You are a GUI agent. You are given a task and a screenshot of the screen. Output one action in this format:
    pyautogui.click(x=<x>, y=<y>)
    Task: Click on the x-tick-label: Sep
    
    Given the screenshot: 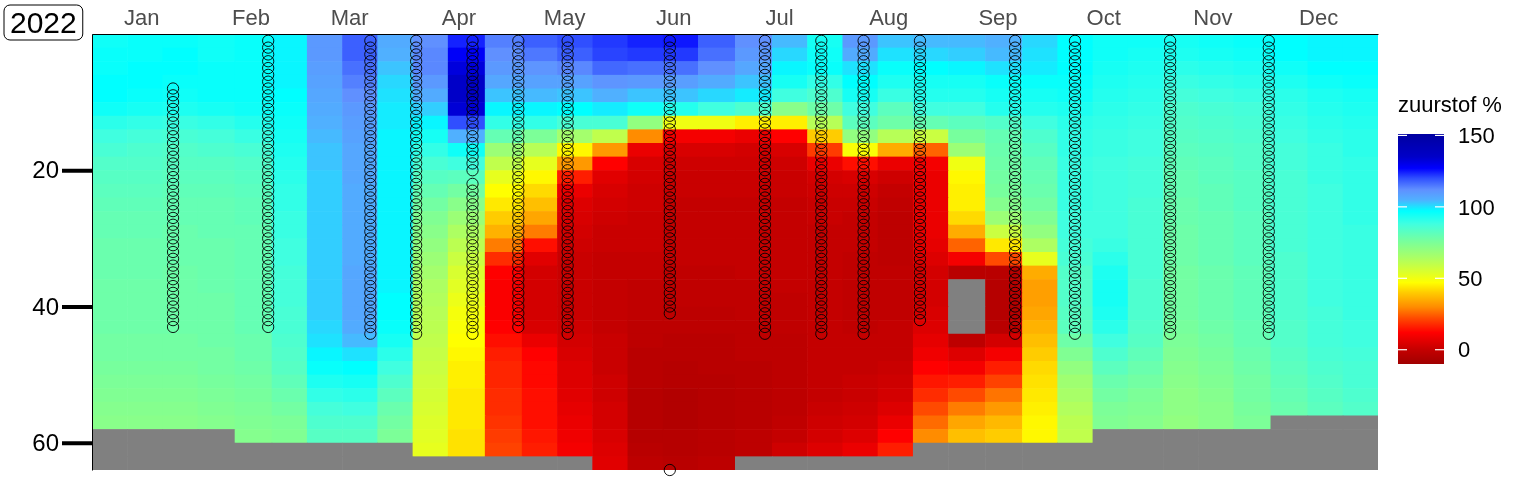 What is the action you would take?
    pyautogui.click(x=998, y=17)
    